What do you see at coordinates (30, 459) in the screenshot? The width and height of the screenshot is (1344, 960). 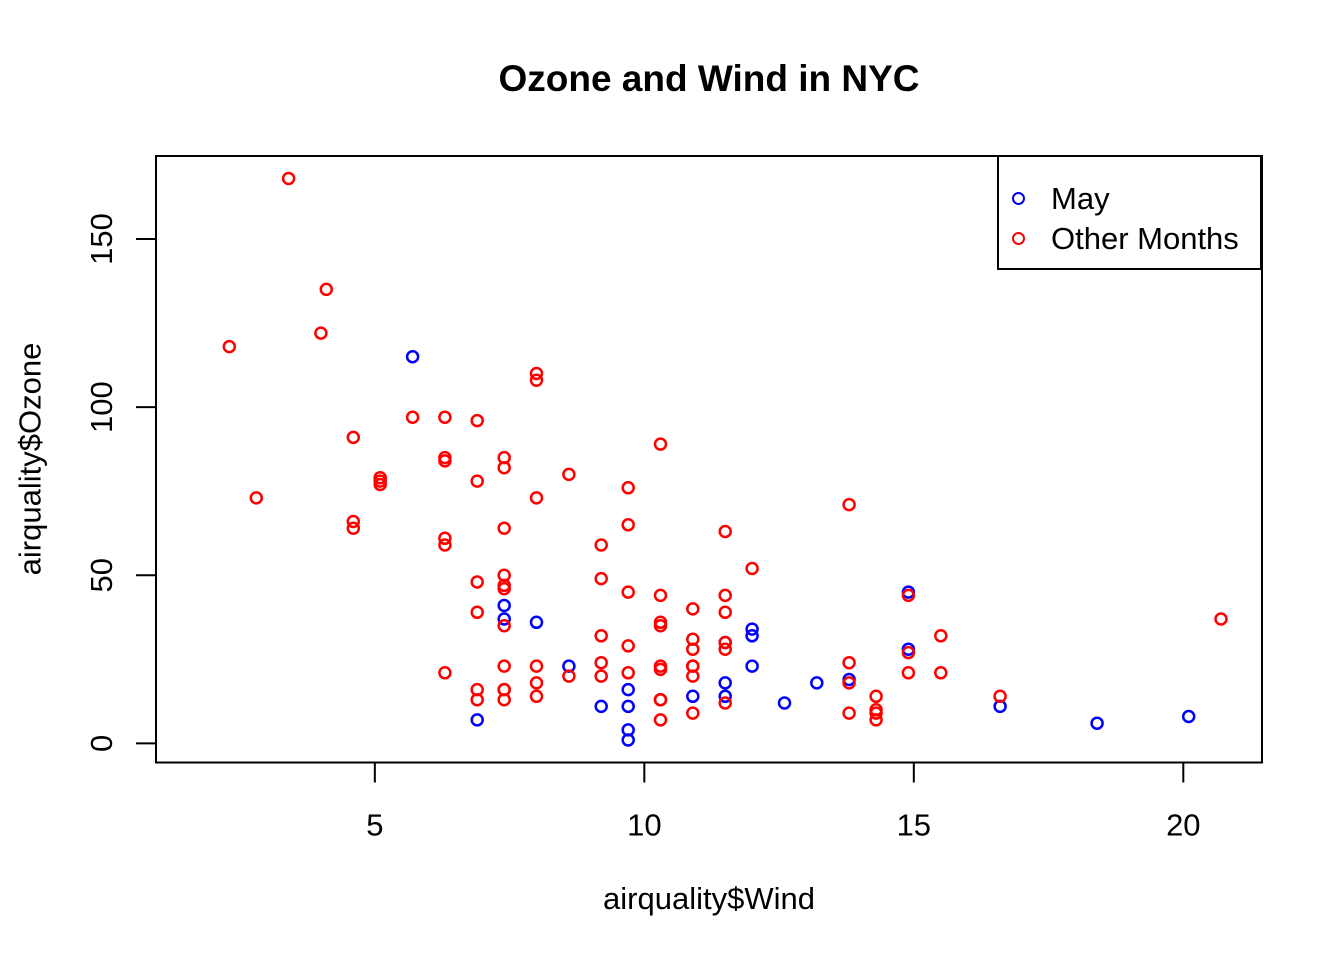 I see `y-axis-title: airquality$Ozone` at bounding box center [30, 459].